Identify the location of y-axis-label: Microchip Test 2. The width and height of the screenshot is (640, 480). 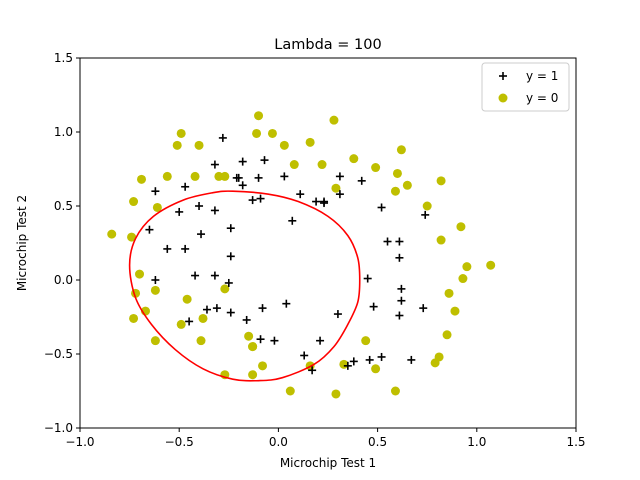
(22, 243).